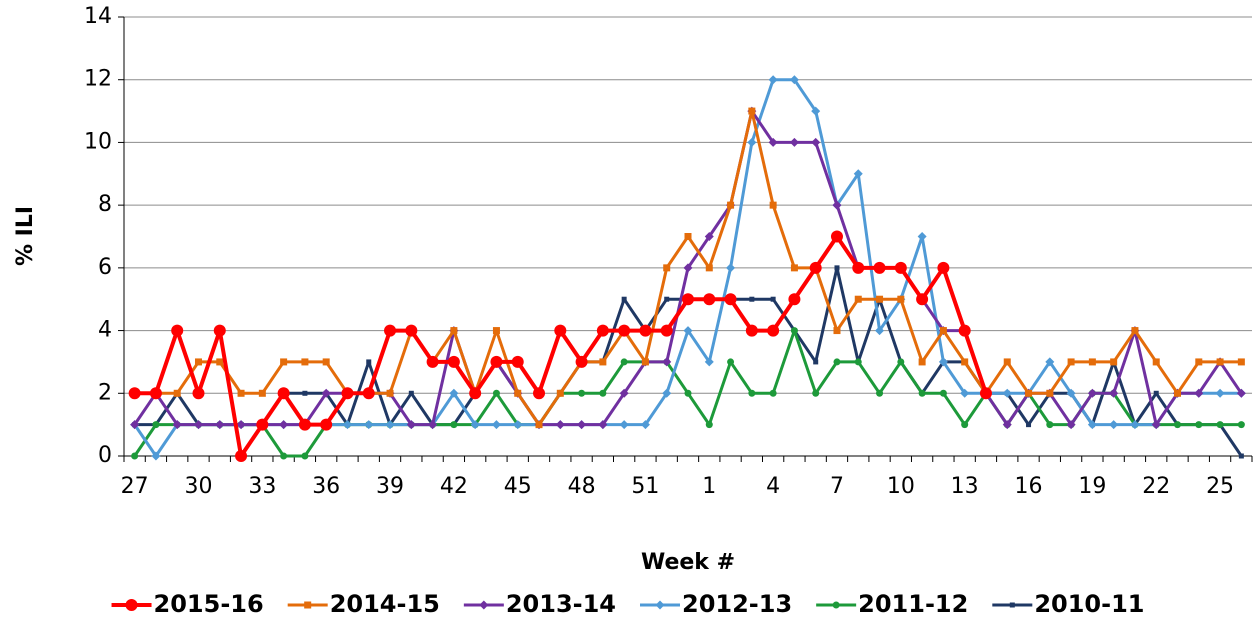  What do you see at coordinates (1220, 486) in the screenshot?
I see `x-tick-label: 25` at bounding box center [1220, 486].